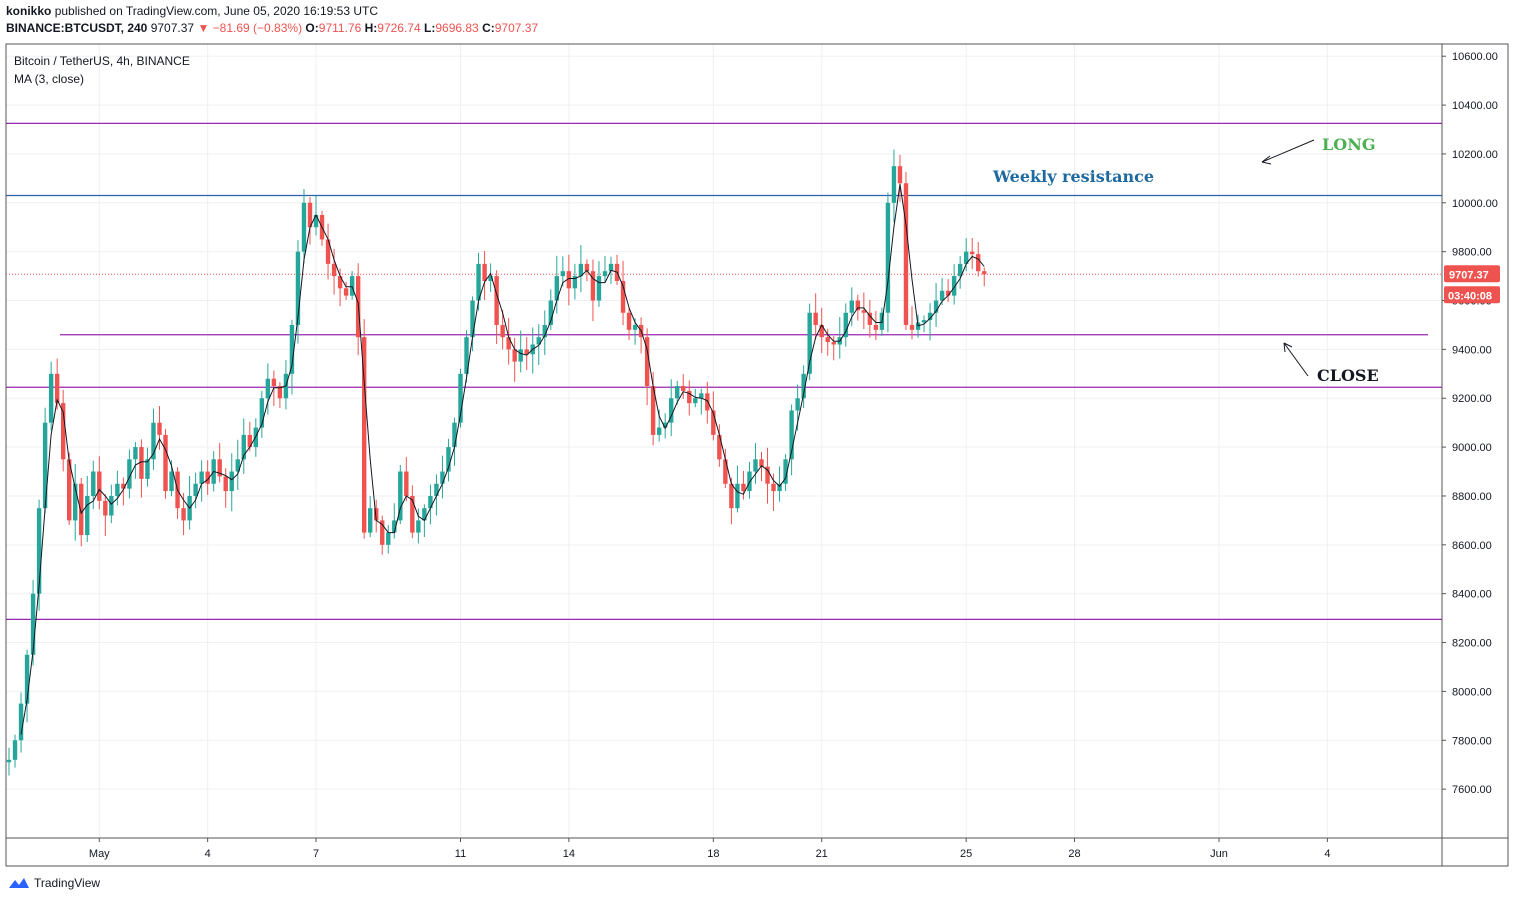 This screenshot has height=904, width=1516. What do you see at coordinates (1472, 741) in the screenshot?
I see `y-tick-label: 7800.00` at bounding box center [1472, 741].